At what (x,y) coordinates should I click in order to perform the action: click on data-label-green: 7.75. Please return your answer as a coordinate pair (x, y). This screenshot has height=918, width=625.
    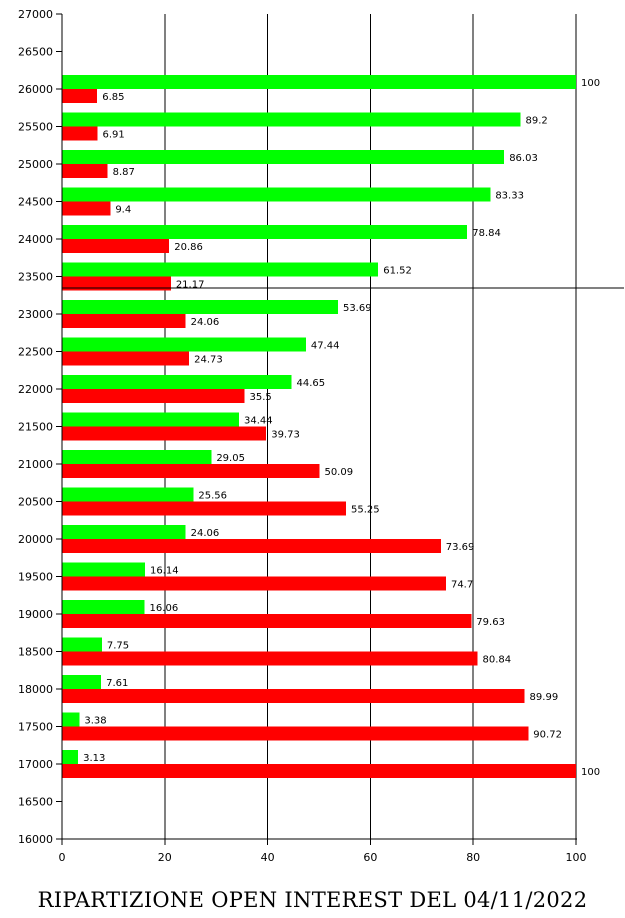
    Looking at the image, I should click on (118, 646).